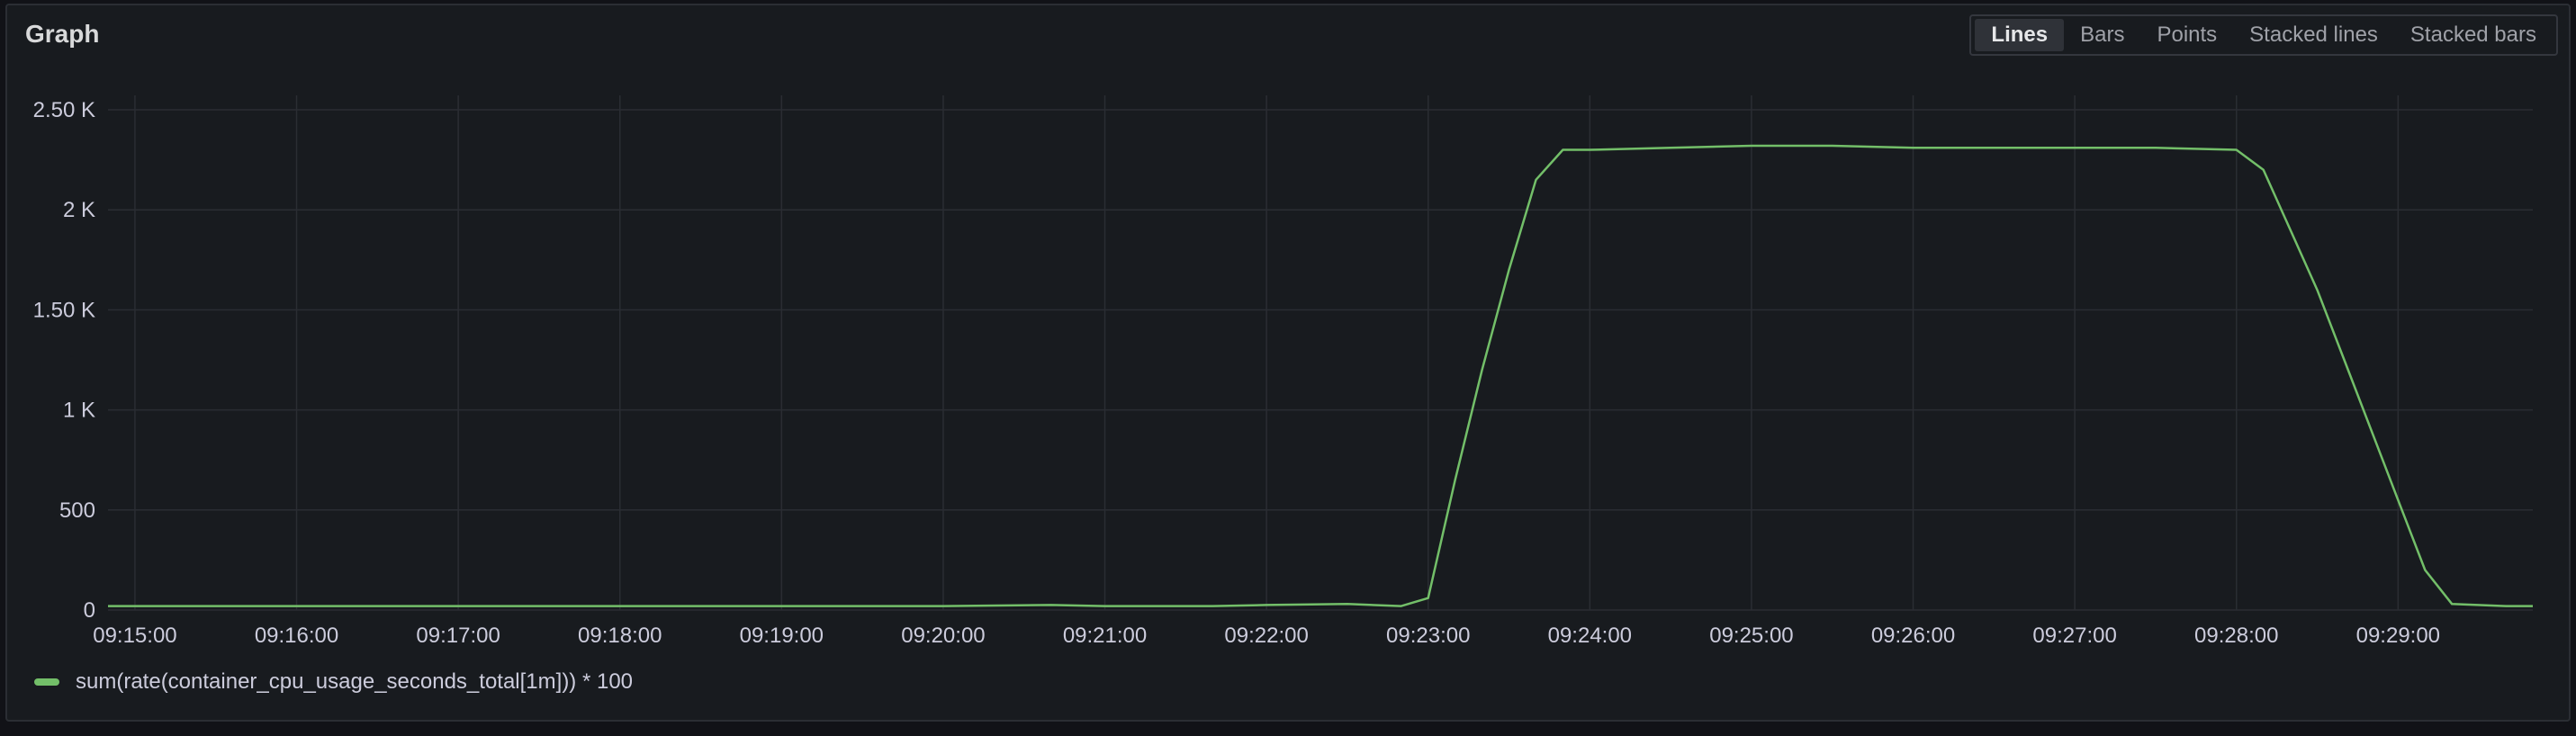 This screenshot has width=2576, height=736. Describe the element at coordinates (620, 636) in the screenshot. I see `x-tick-label: 09:18:00` at that location.